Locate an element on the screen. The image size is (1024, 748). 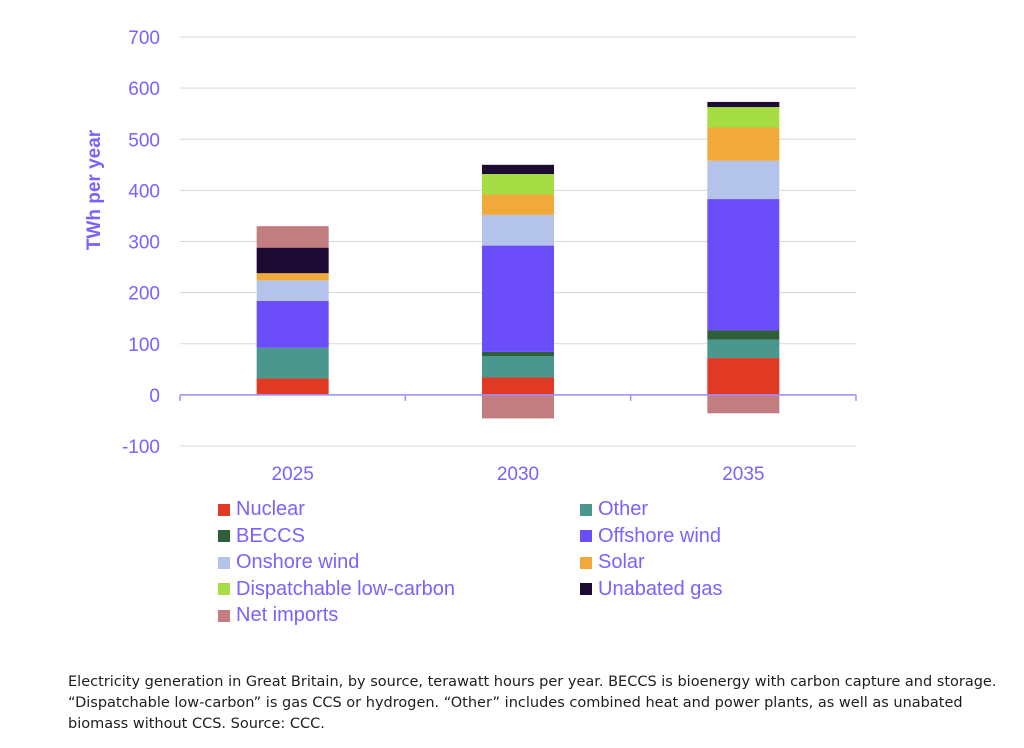
bar-segment-onshore-wind-2025 is located at coordinates (292, 290).